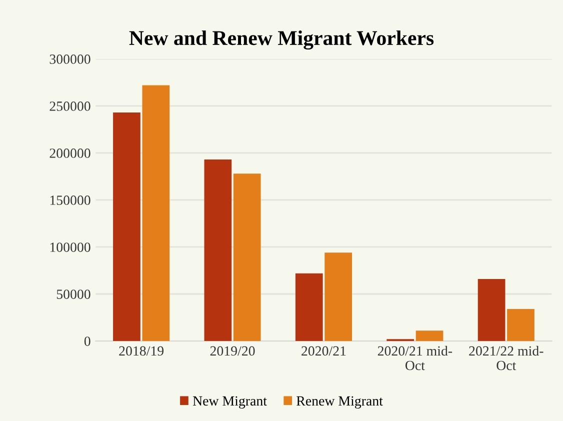 The image size is (563, 421). What do you see at coordinates (70, 106) in the screenshot?
I see `y-tick-label: 250000` at bounding box center [70, 106].